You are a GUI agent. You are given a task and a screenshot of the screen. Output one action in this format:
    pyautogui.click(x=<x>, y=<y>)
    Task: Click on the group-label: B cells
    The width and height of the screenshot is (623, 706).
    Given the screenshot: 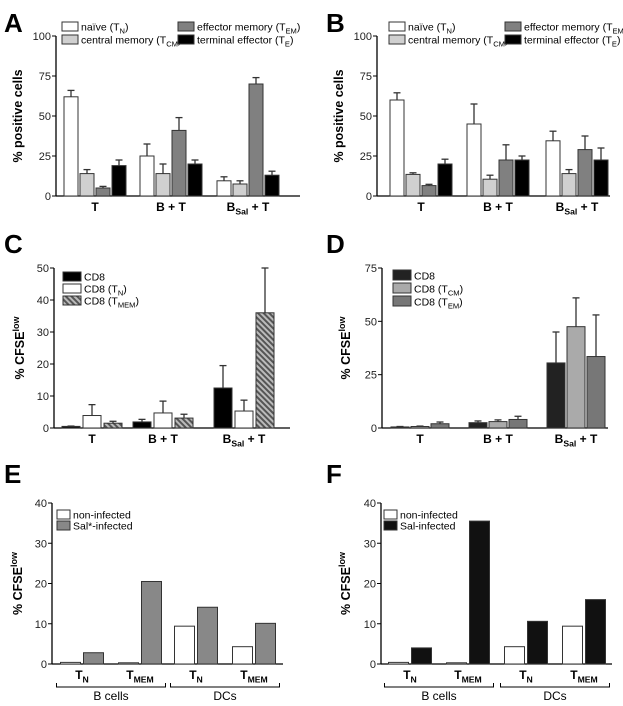 What is the action you would take?
    pyautogui.click(x=110, y=696)
    